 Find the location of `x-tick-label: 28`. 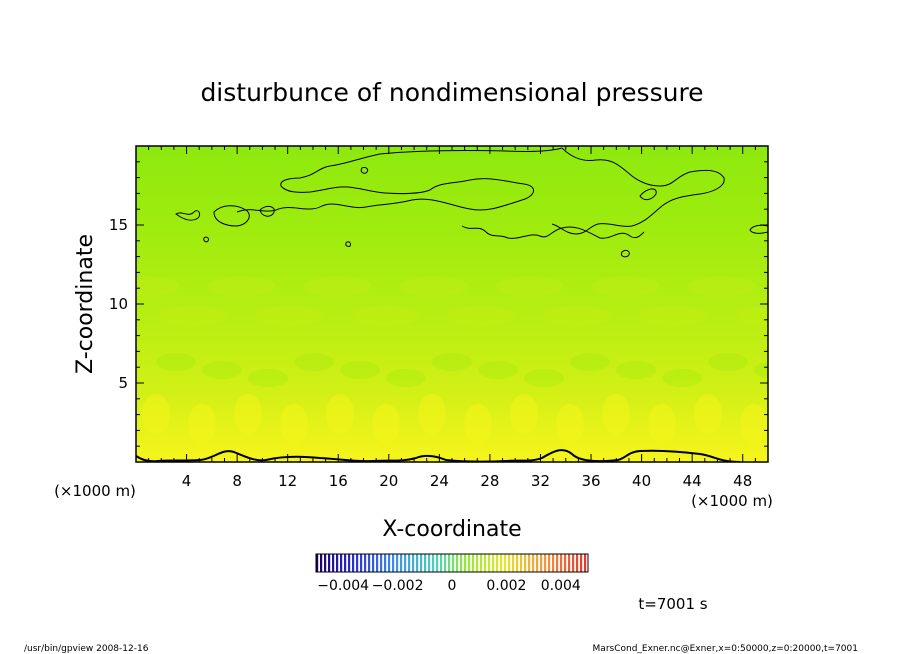

x-tick-label: 28 is located at coordinates (489, 481).